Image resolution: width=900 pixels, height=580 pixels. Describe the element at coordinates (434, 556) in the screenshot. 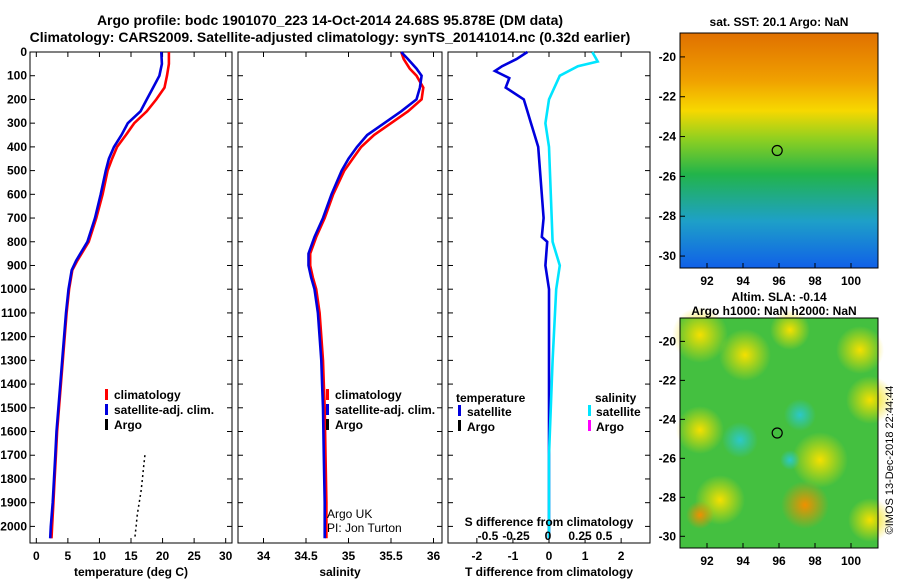

I see `x-tick-label: 36` at that location.